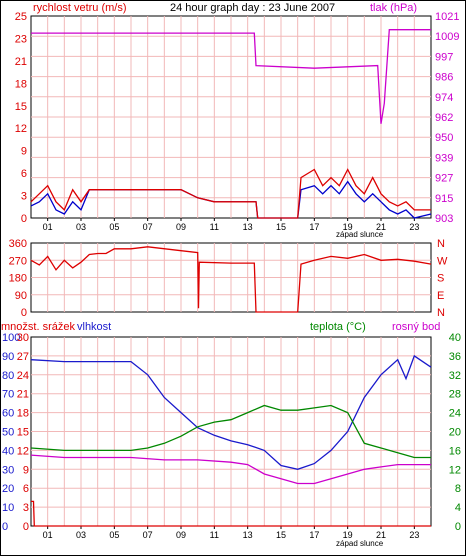 This screenshot has width=466, height=556. I want to click on panel1-left-tick-label: 23, so click(21, 39).